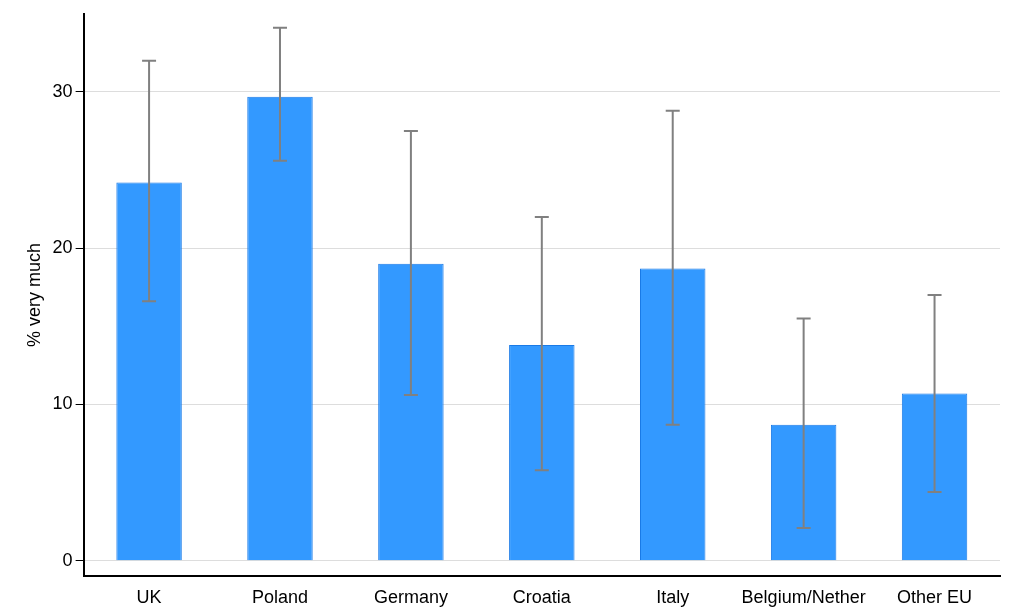 The image size is (1014, 614). Describe the element at coordinates (62, 90) in the screenshot. I see `y-tick-label: 30` at that location.